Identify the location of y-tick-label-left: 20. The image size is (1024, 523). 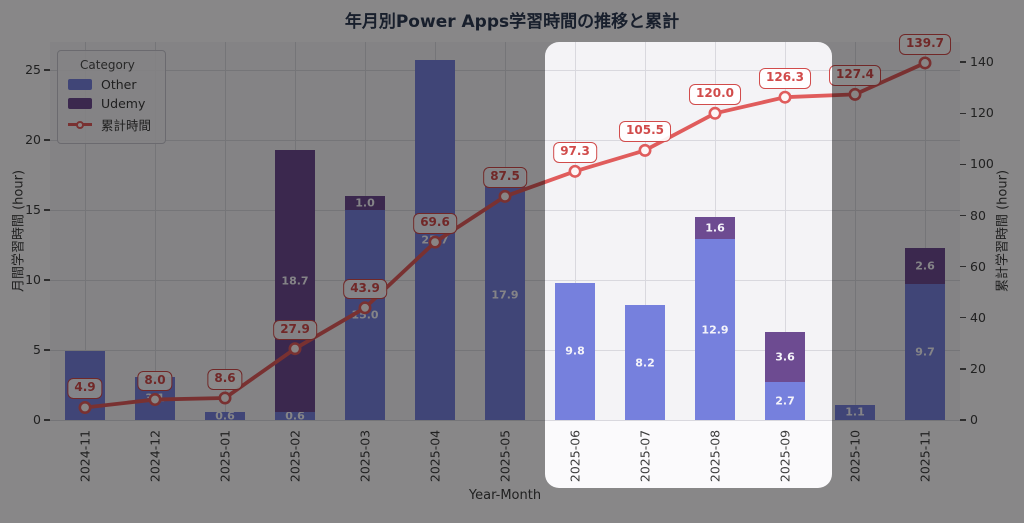
(33, 139).